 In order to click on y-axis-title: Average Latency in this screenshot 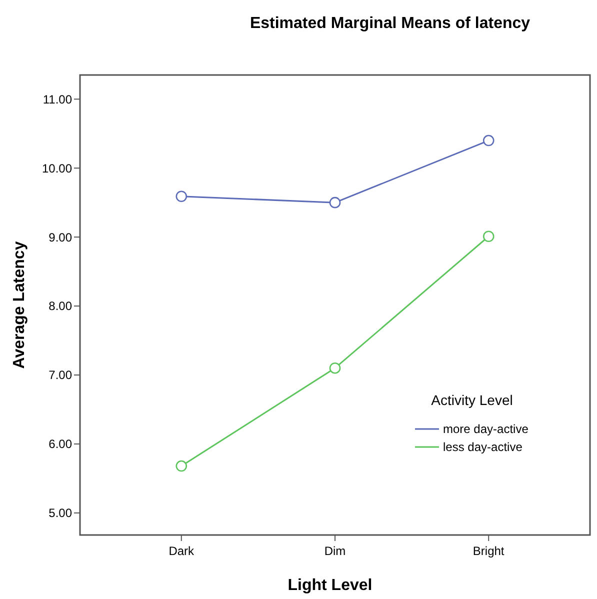, I will do `click(19, 305)`.